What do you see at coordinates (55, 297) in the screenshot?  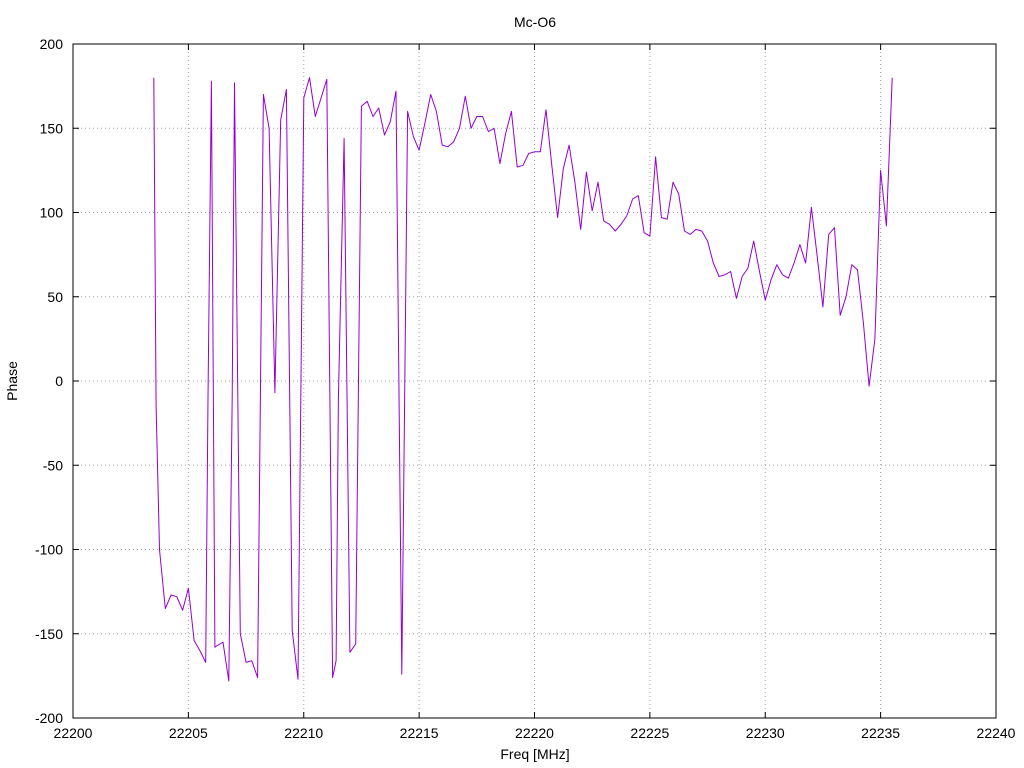 I see `y-tick-label: 50` at bounding box center [55, 297].